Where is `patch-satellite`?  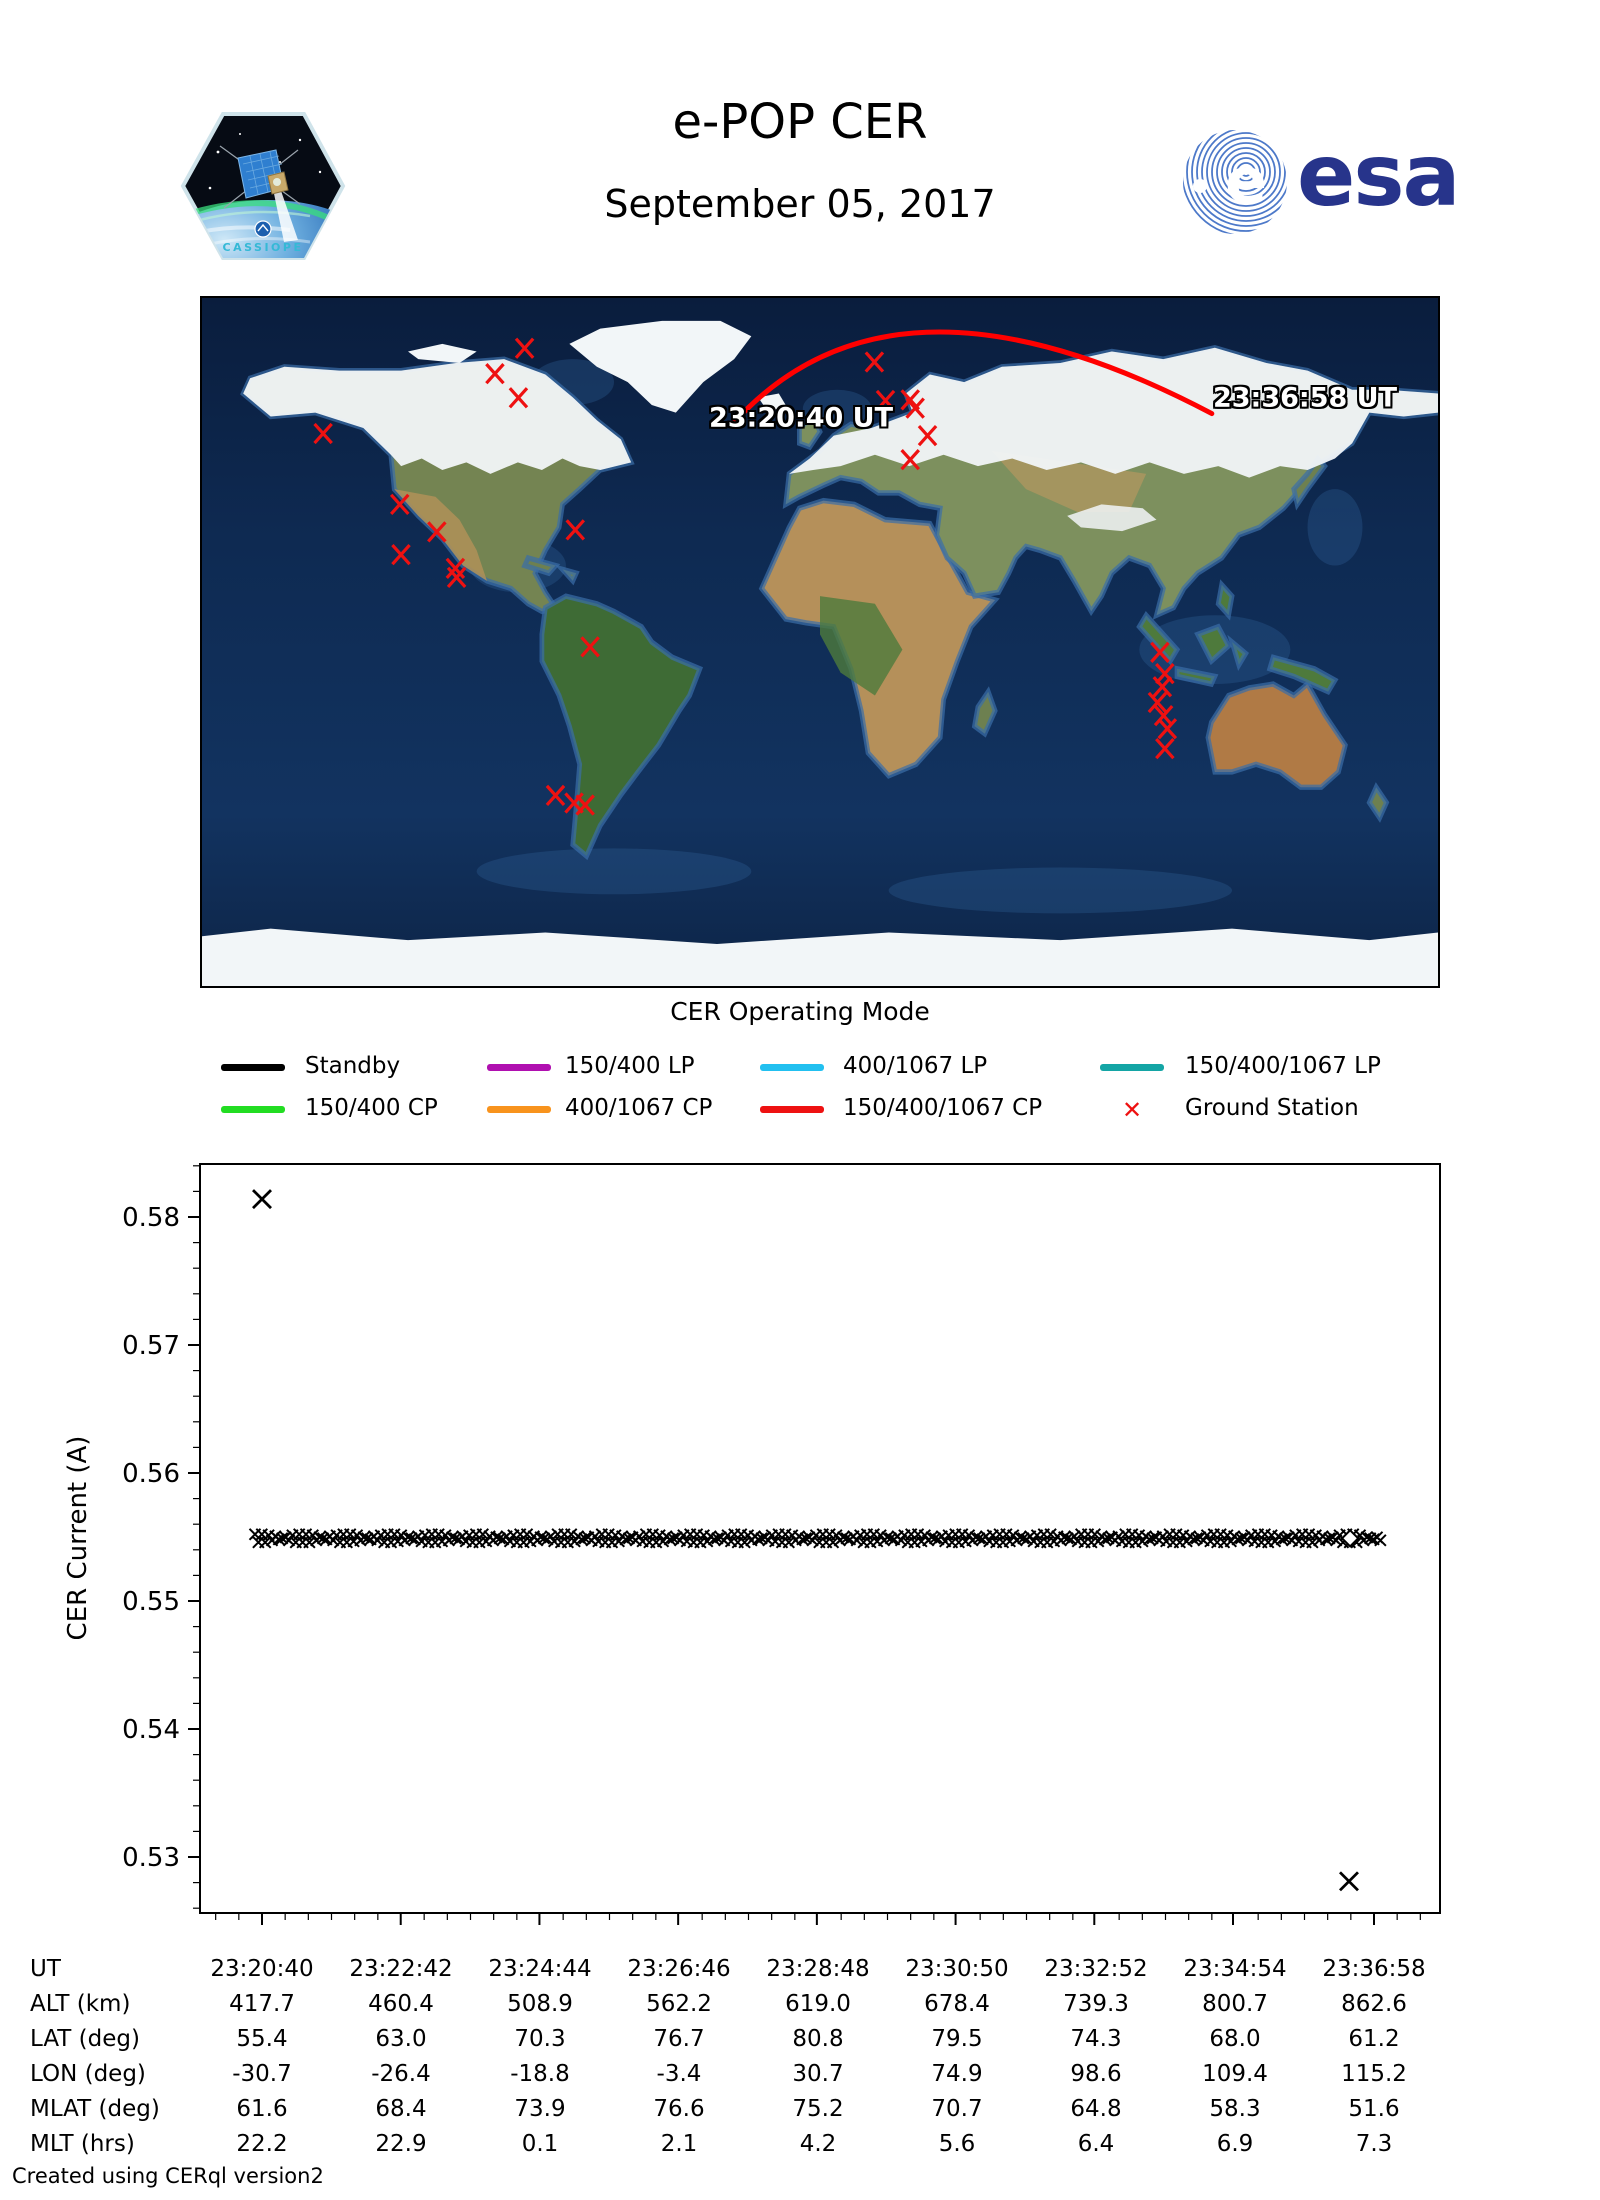
patch-satellite is located at coordinates (260, 177).